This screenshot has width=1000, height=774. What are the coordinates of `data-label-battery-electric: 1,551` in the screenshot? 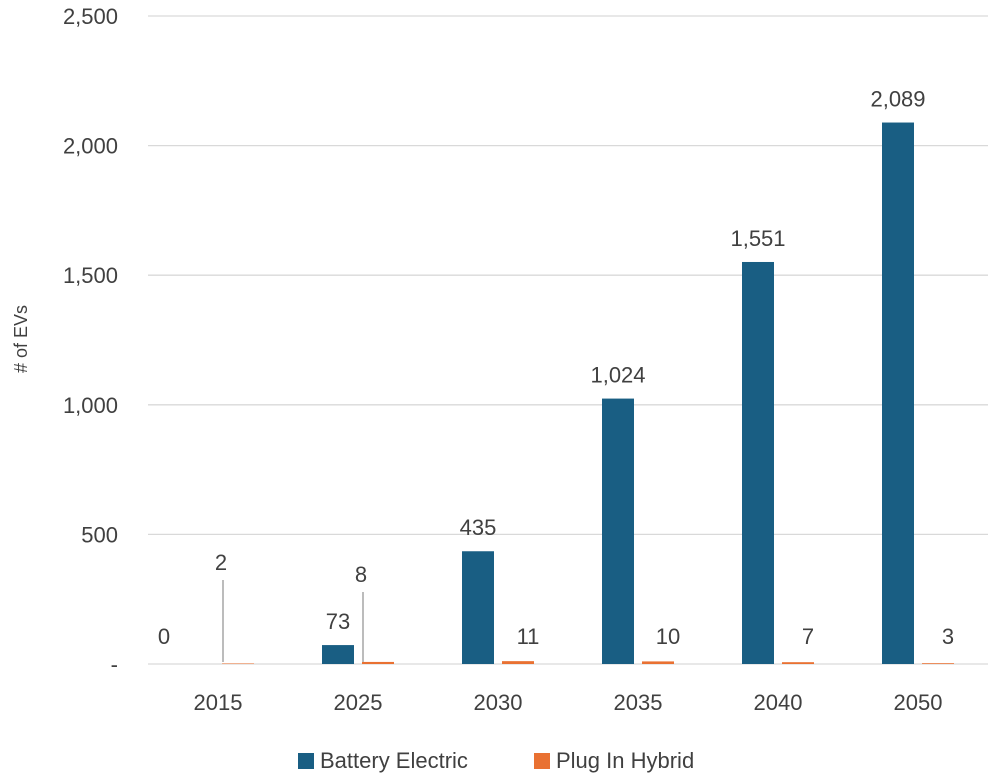 It's located at (757, 238).